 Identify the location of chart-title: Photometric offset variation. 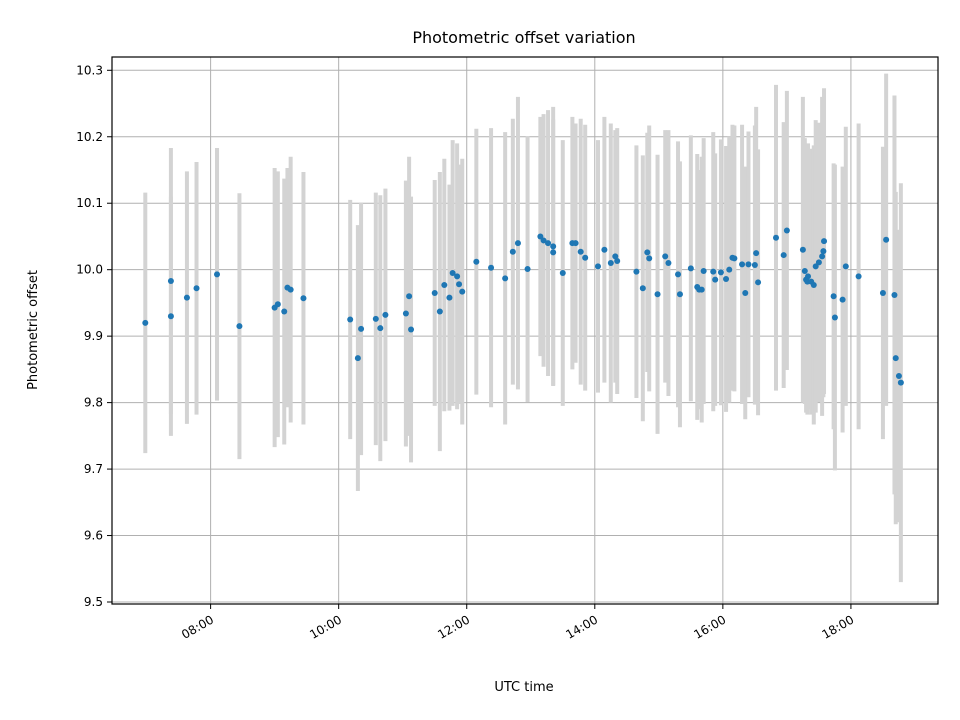
(523, 37).